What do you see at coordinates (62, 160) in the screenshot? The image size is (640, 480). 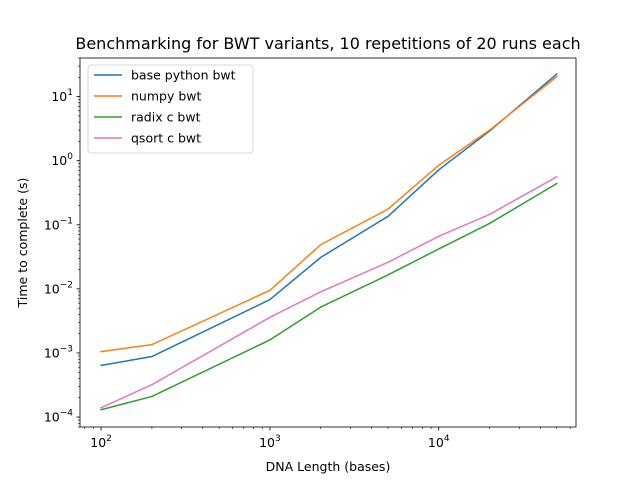 I see `y-tick-label: 10⁰` at bounding box center [62, 160].